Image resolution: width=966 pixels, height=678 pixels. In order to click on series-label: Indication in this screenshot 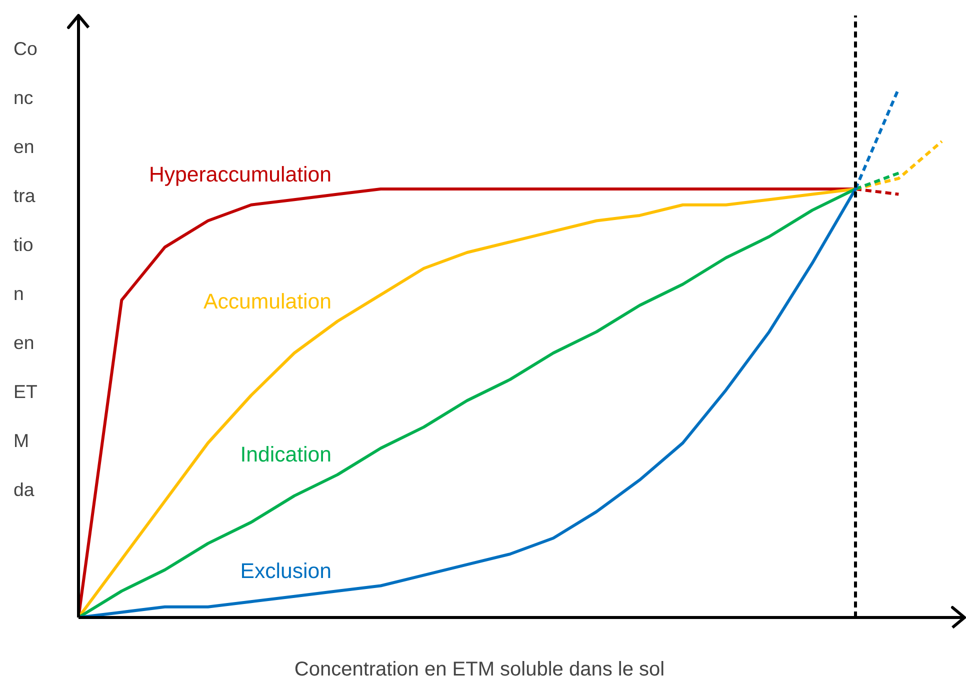, I will do `click(286, 454)`.